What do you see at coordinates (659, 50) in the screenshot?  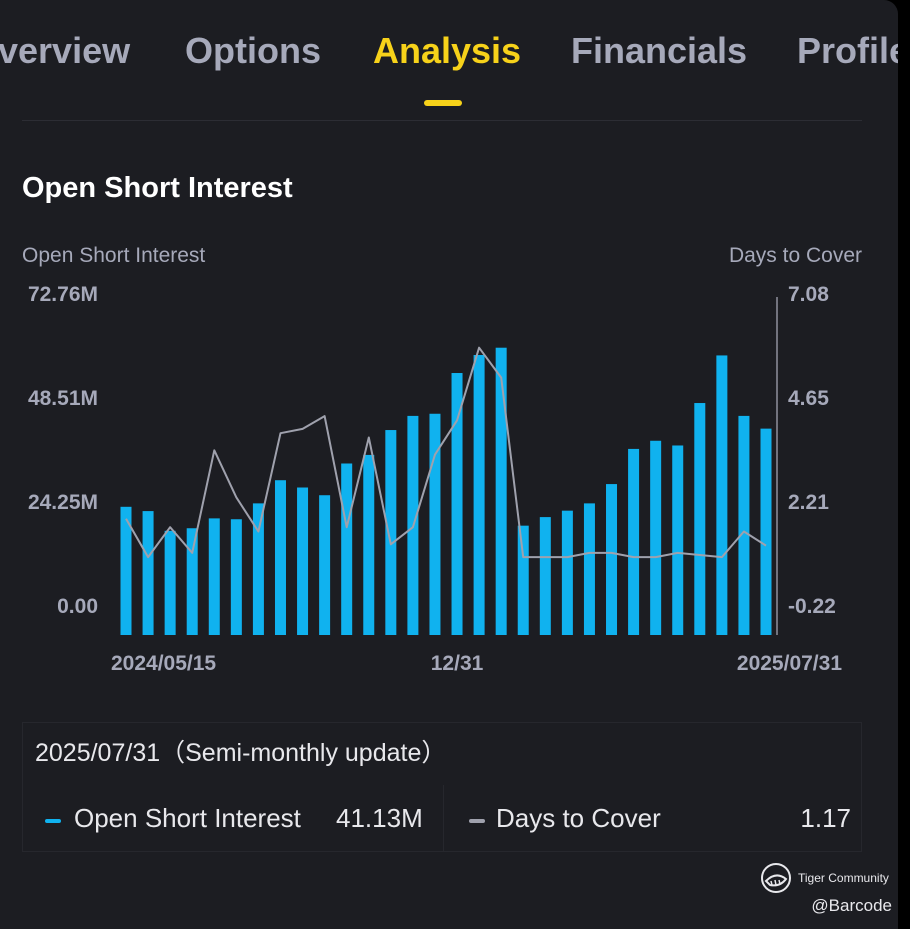 I see `tab-financials: Financials` at bounding box center [659, 50].